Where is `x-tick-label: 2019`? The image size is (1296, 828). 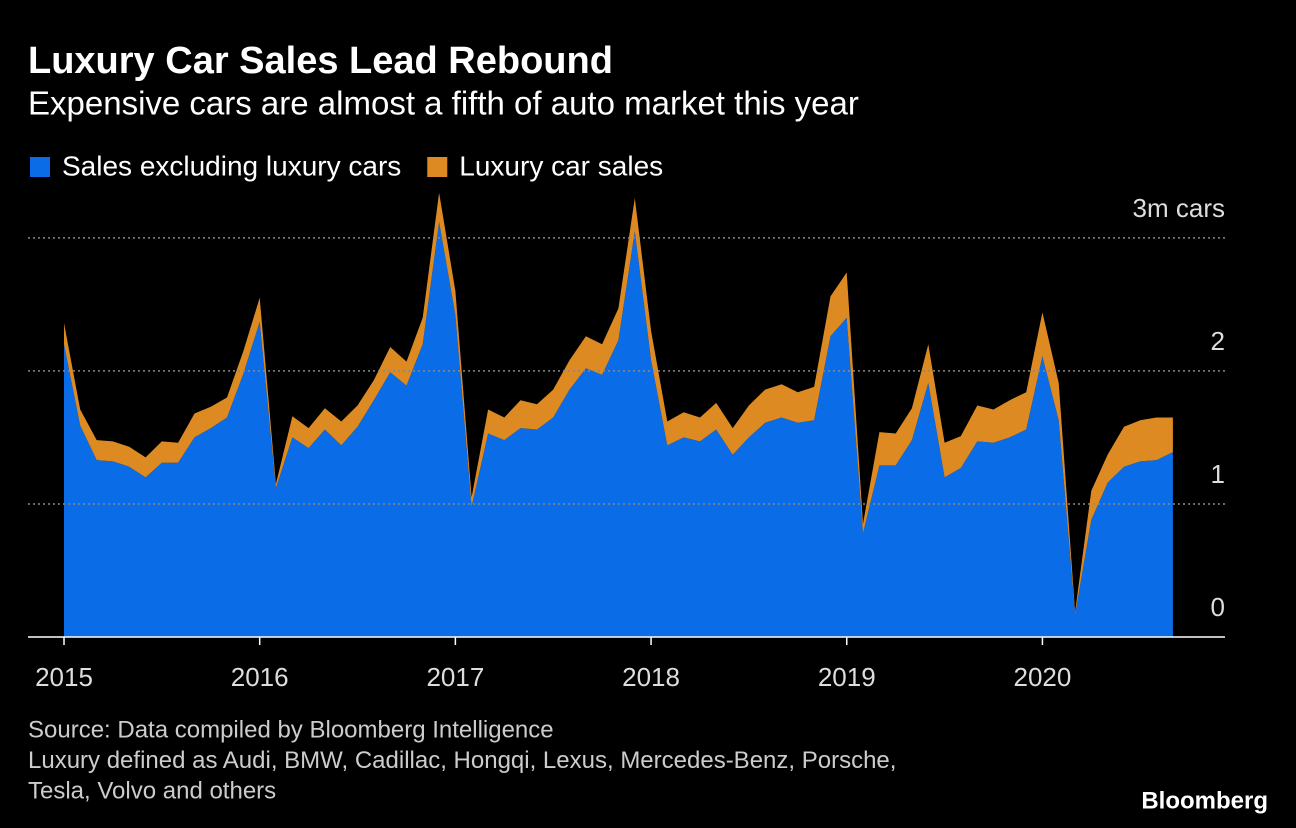 x-tick-label: 2019 is located at coordinates (847, 677).